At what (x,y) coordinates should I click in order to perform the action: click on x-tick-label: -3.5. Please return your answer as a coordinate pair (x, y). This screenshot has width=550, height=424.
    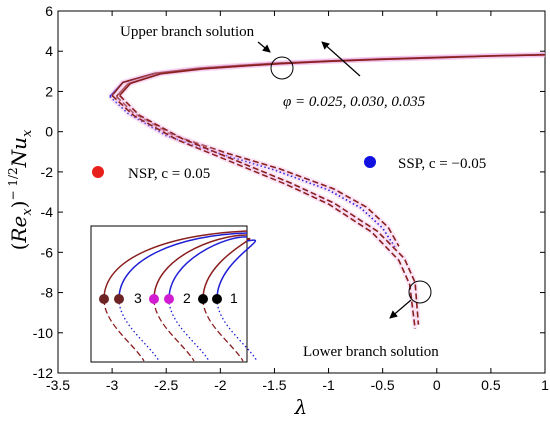
    Looking at the image, I should click on (58, 385).